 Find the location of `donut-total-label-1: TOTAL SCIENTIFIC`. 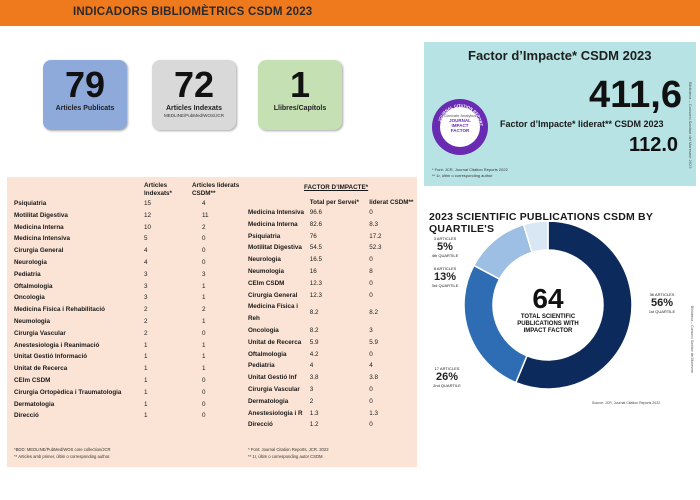

donut-total-label-1: TOTAL SCIENTIFIC is located at coordinates (548, 317).